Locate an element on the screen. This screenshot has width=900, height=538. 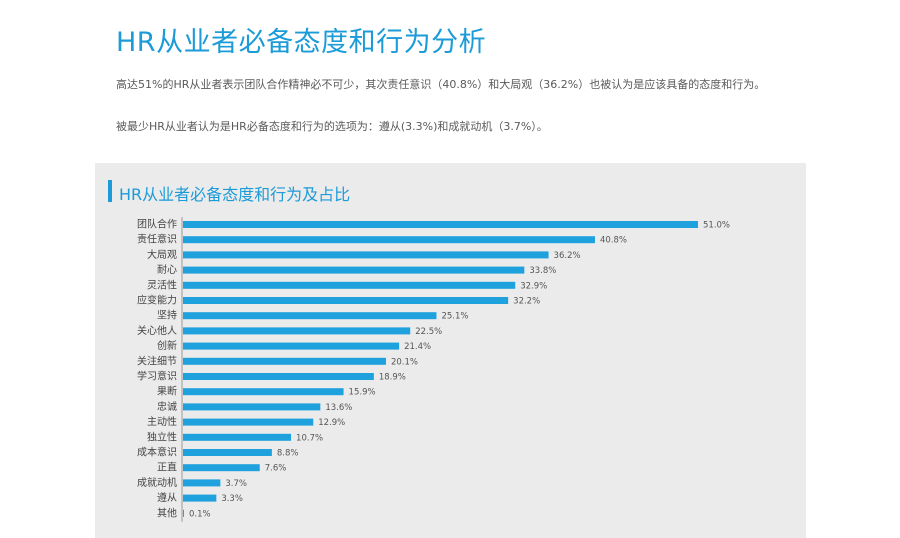
value-label: 22.5% is located at coordinates (428, 332).